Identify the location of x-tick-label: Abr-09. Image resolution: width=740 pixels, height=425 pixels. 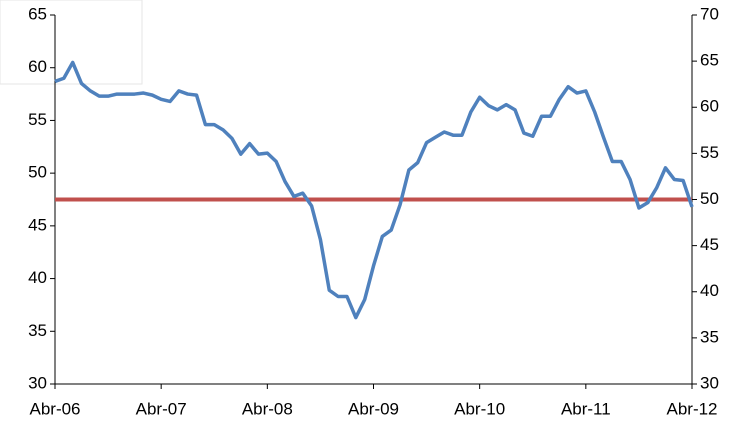
(373, 408).